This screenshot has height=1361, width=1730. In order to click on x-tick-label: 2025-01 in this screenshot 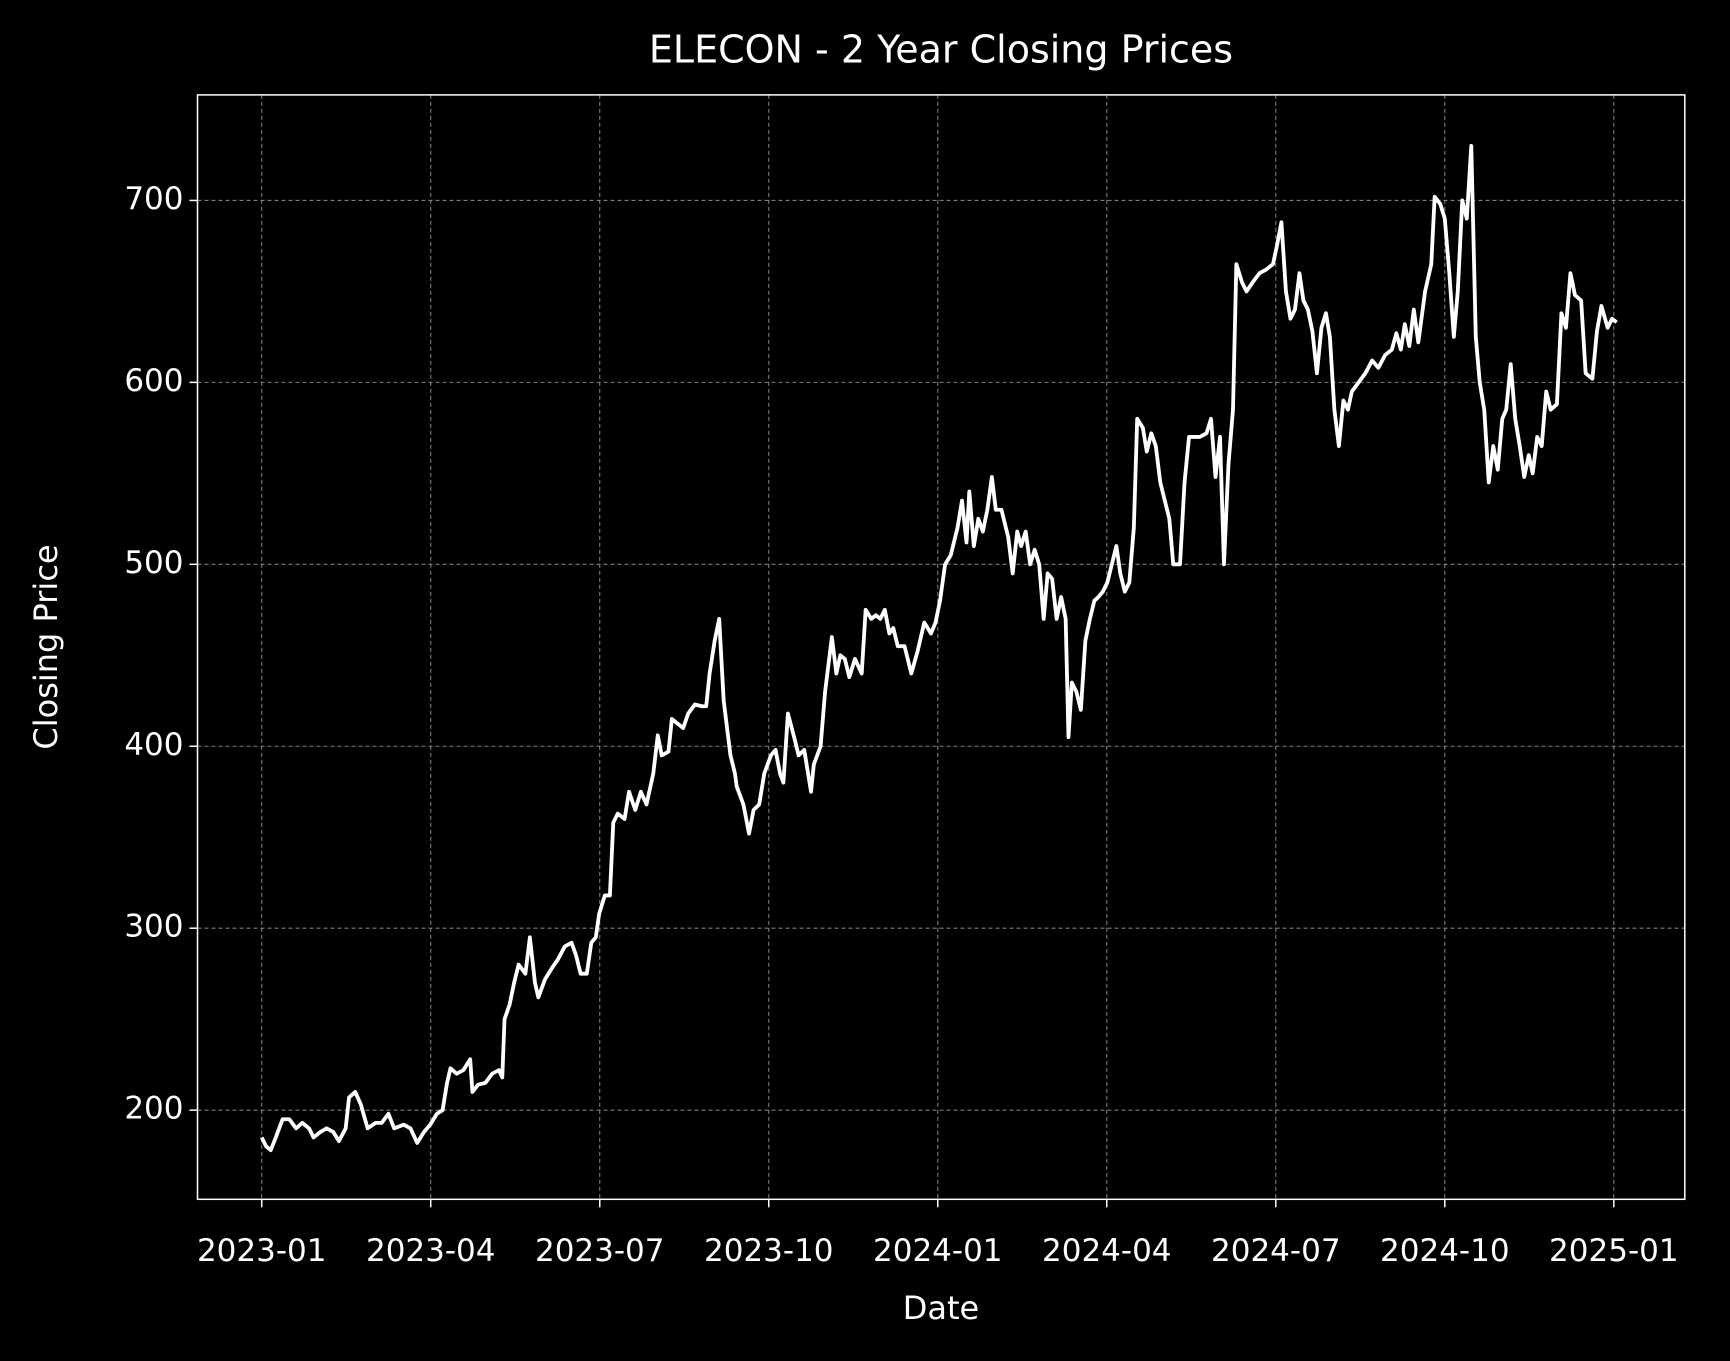, I will do `click(1614, 1251)`.